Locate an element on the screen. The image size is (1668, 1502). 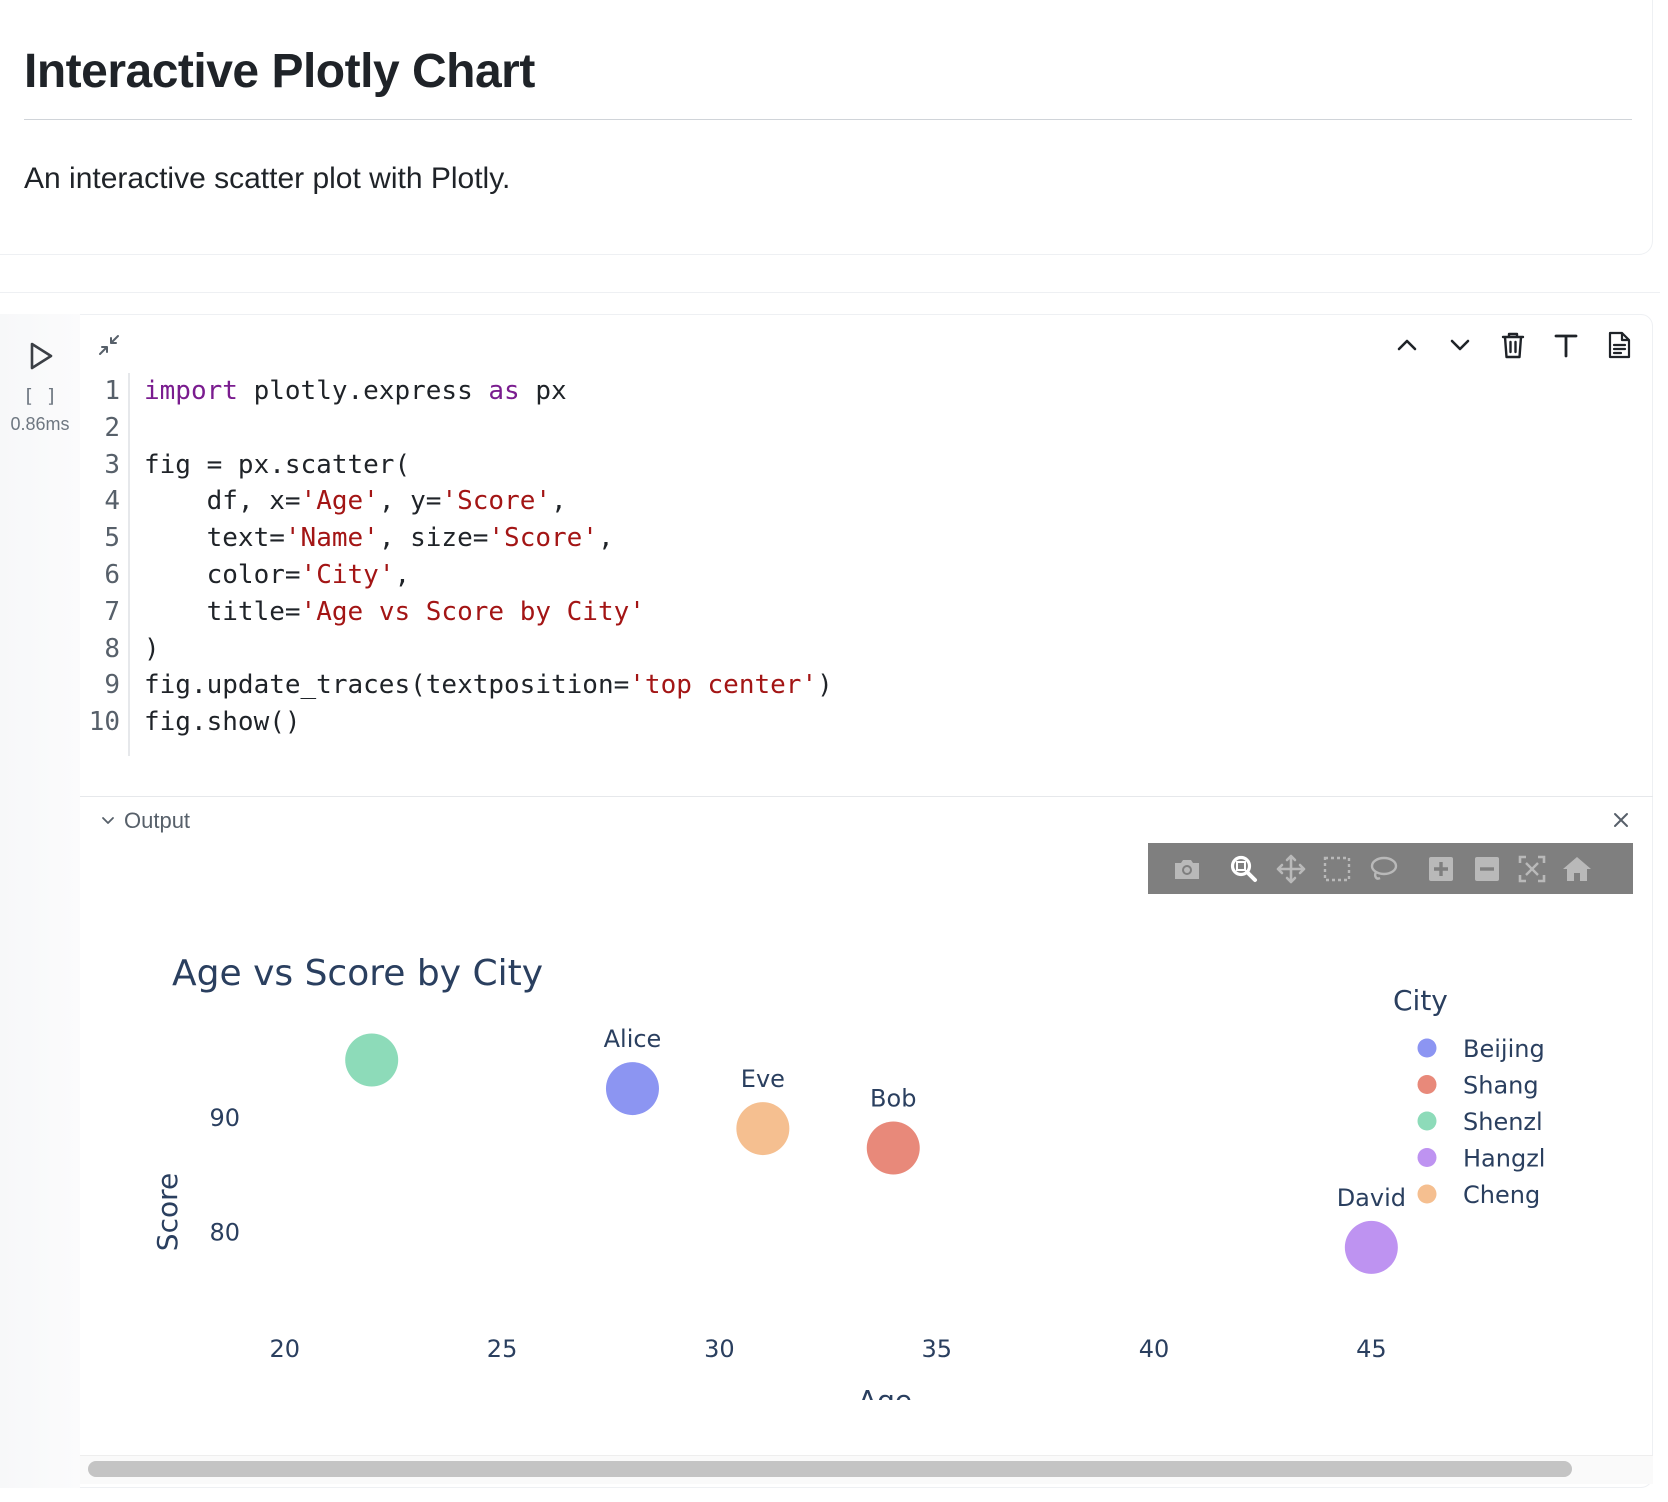
box-select-button is located at coordinates (1337, 869).